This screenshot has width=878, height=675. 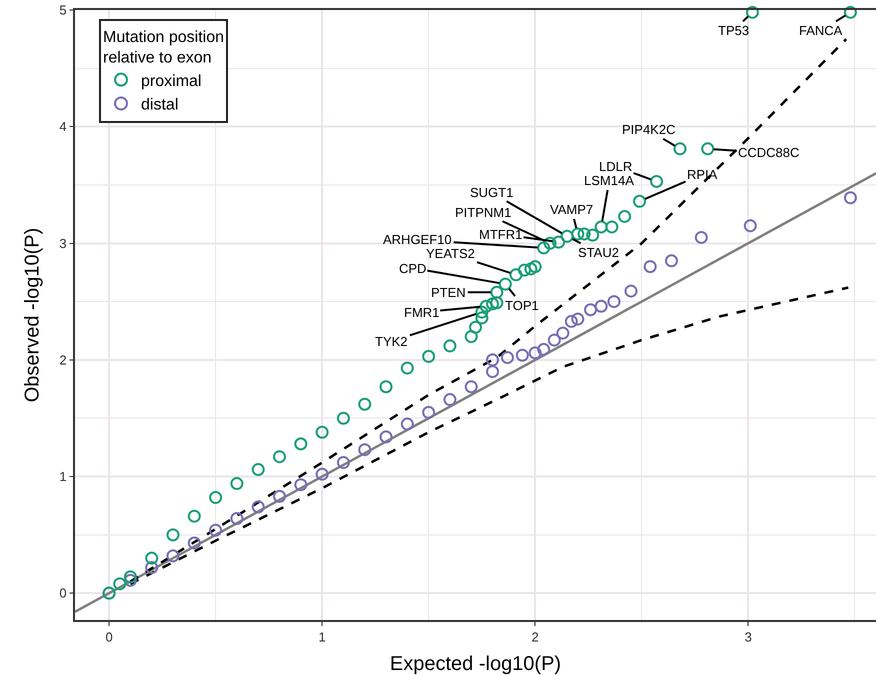 I want to click on annotation: VAMP7, so click(x=572, y=209).